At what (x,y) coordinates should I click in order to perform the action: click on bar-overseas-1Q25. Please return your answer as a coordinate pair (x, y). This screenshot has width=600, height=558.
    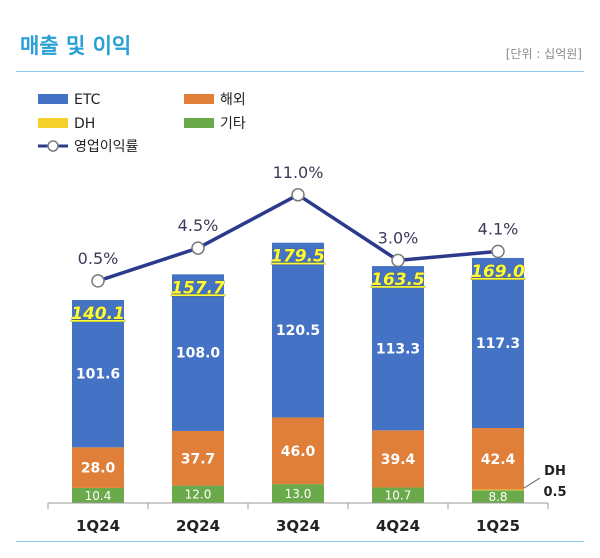
    Looking at the image, I should click on (498, 459).